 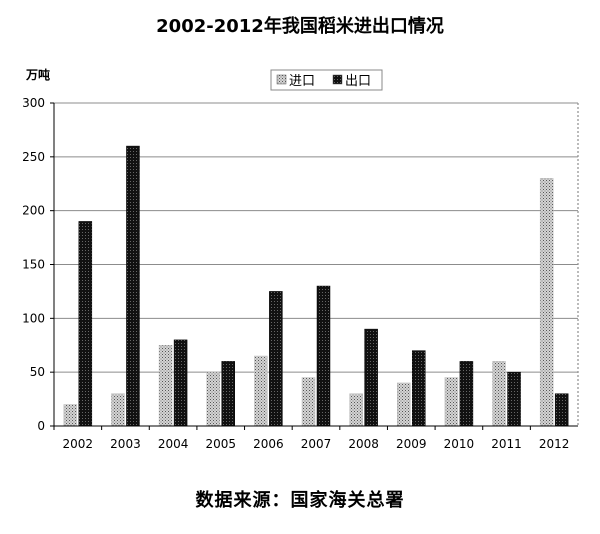 What do you see at coordinates (41, 426) in the screenshot?
I see `y-tick-label: 0` at bounding box center [41, 426].